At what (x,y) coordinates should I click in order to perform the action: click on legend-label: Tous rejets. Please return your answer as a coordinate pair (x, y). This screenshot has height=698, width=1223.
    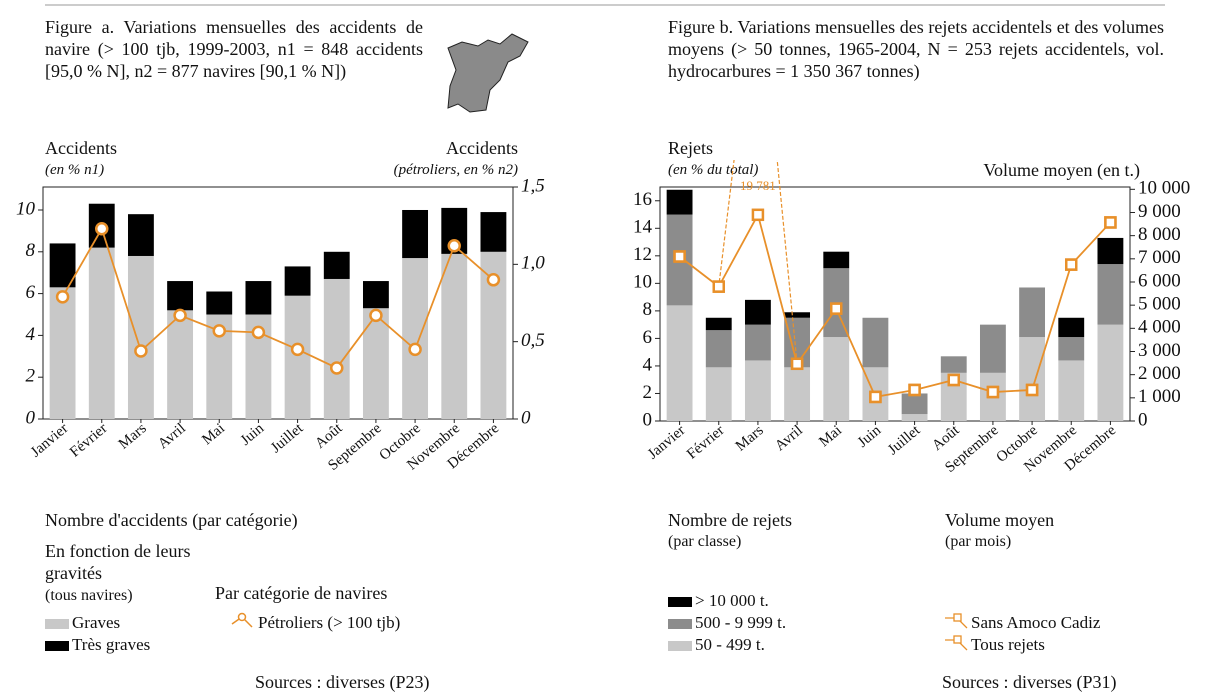
    Looking at the image, I should click on (1008, 644).